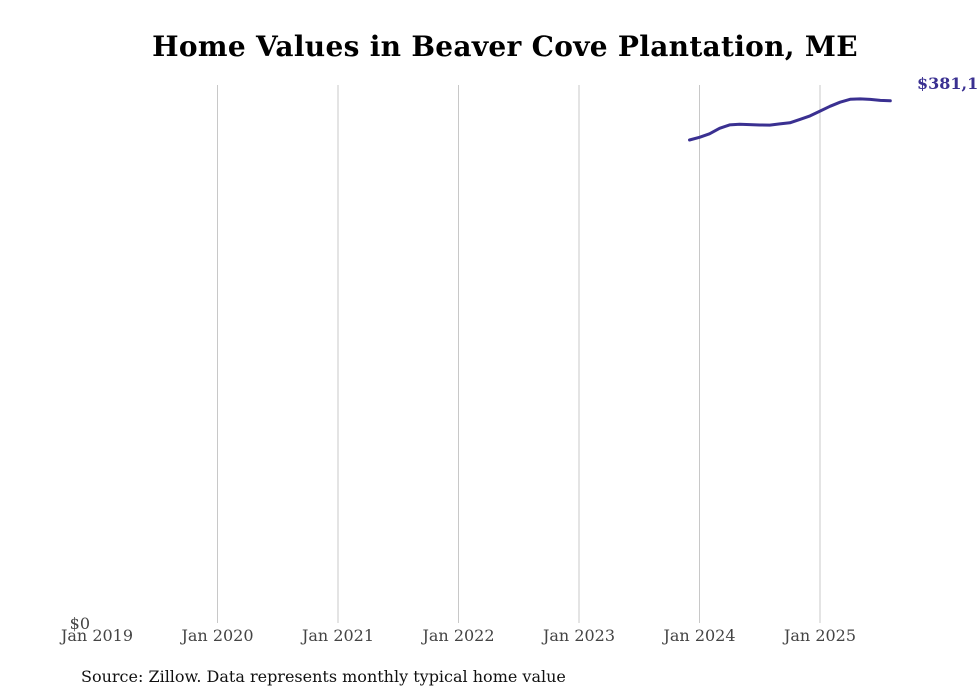 The width and height of the screenshot is (980, 699). What do you see at coordinates (698, 635) in the screenshot?
I see `x-tick-label: Jan 2024` at bounding box center [698, 635].